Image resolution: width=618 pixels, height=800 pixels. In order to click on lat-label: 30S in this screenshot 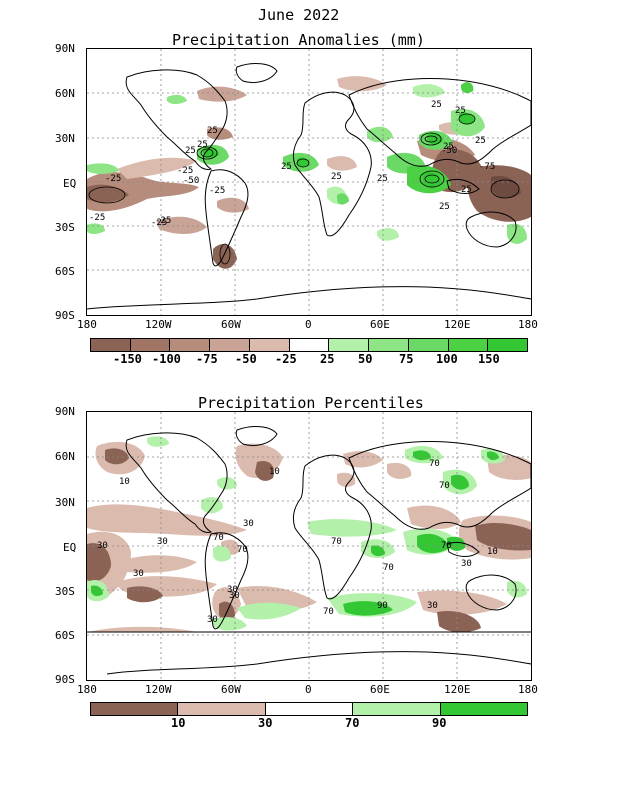, I will do `click(65, 591)`.